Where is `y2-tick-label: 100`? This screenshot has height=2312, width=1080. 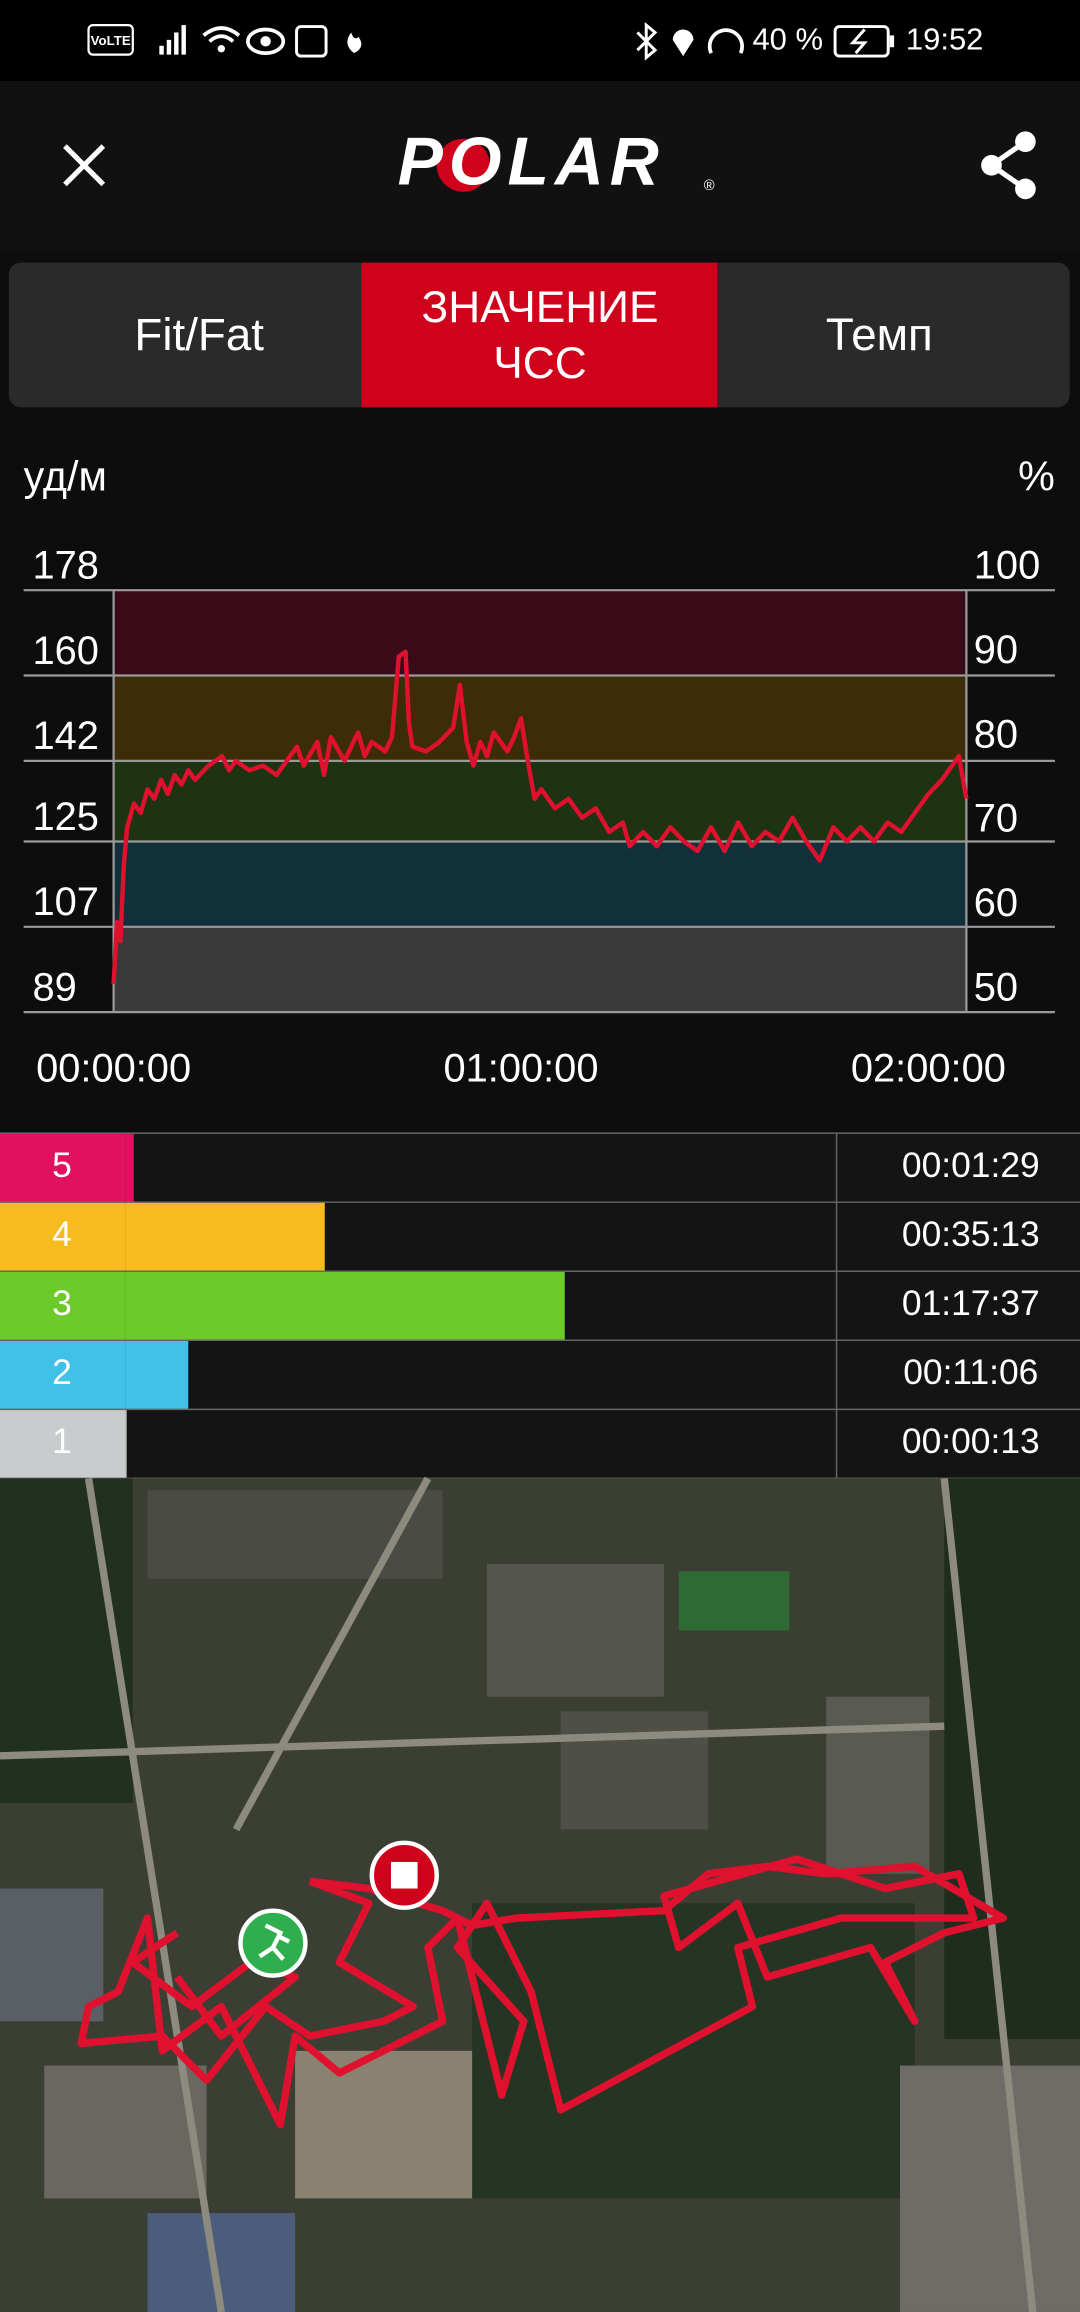
y2-tick-label: 100 is located at coordinates (1007, 566).